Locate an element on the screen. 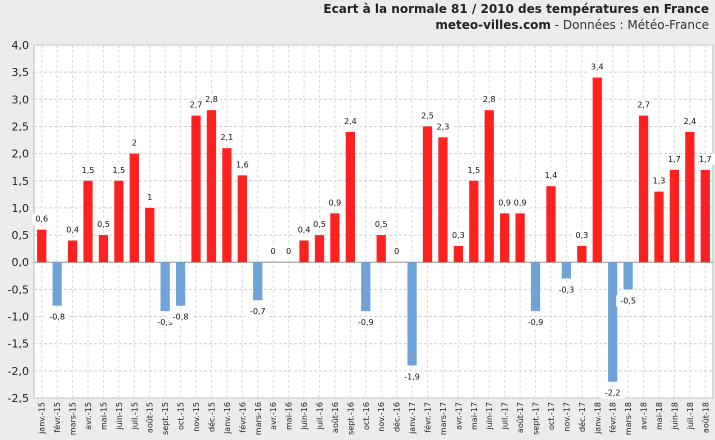 Image resolution: width=715 pixels, height=440 pixels. data-label: -1,9 is located at coordinates (412, 376).